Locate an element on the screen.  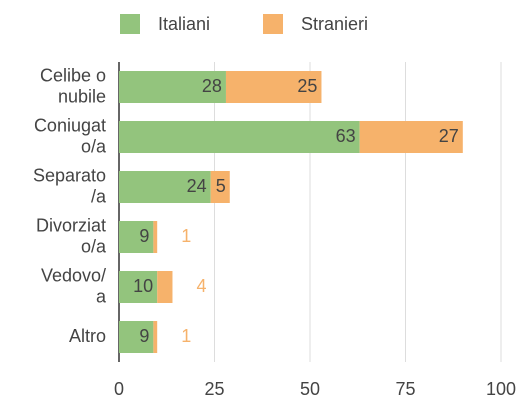
y-tick-label: nubile is located at coordinates (82, 96).